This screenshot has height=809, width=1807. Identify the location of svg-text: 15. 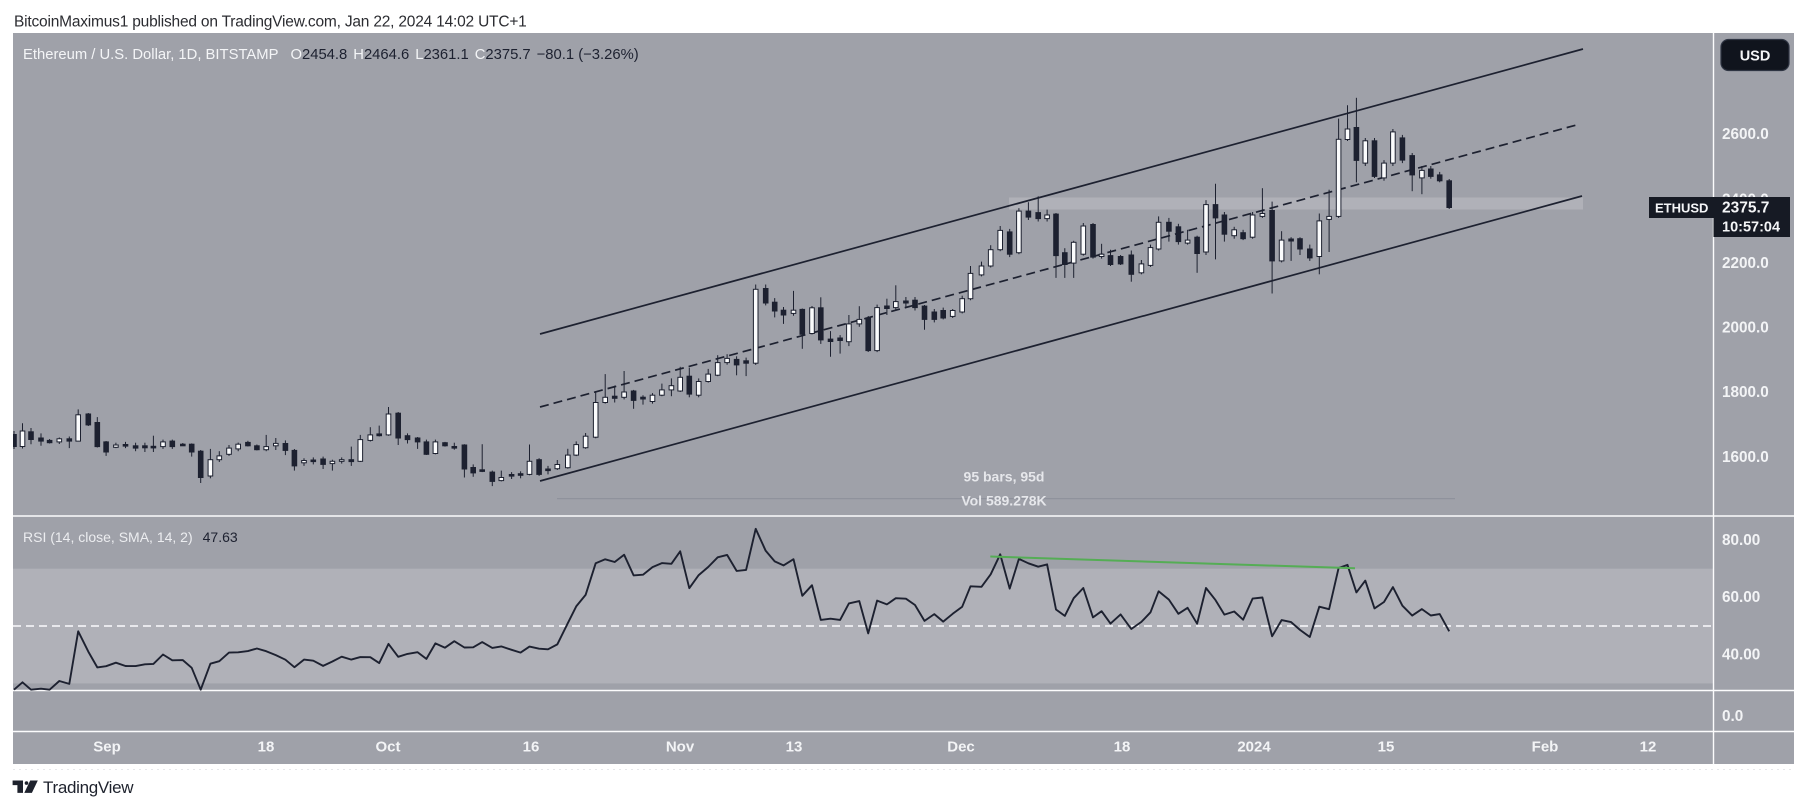
(1386, 747).